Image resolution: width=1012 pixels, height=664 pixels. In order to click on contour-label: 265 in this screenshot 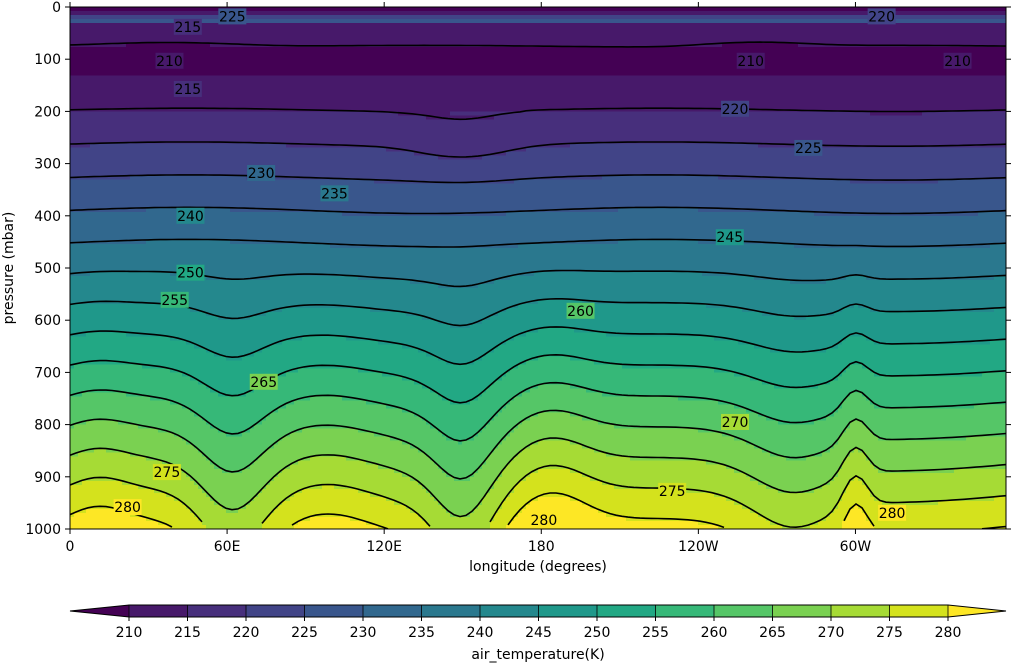, I will do `click(263, 383)`.